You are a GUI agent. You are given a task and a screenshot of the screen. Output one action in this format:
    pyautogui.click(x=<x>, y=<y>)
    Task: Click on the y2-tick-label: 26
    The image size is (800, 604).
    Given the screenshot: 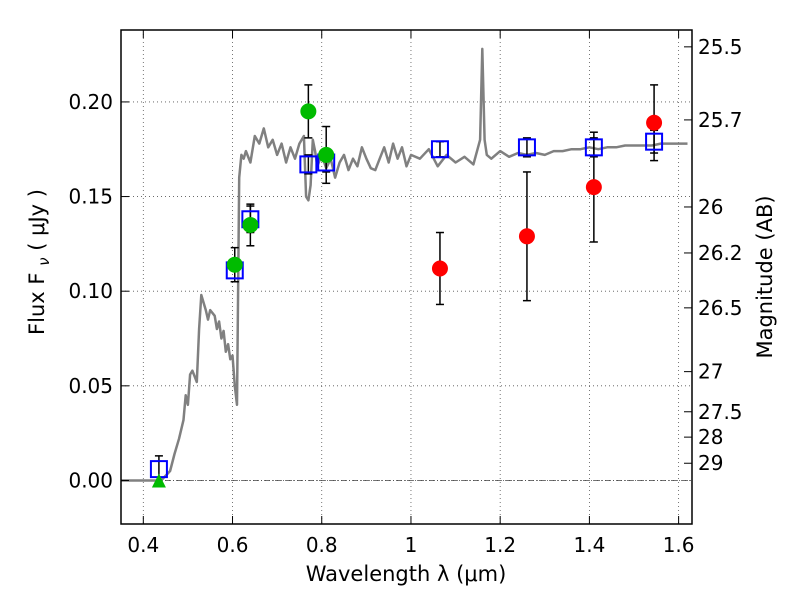 What is the action you would take?
    pyautogui.click(x=710, y=207)
    